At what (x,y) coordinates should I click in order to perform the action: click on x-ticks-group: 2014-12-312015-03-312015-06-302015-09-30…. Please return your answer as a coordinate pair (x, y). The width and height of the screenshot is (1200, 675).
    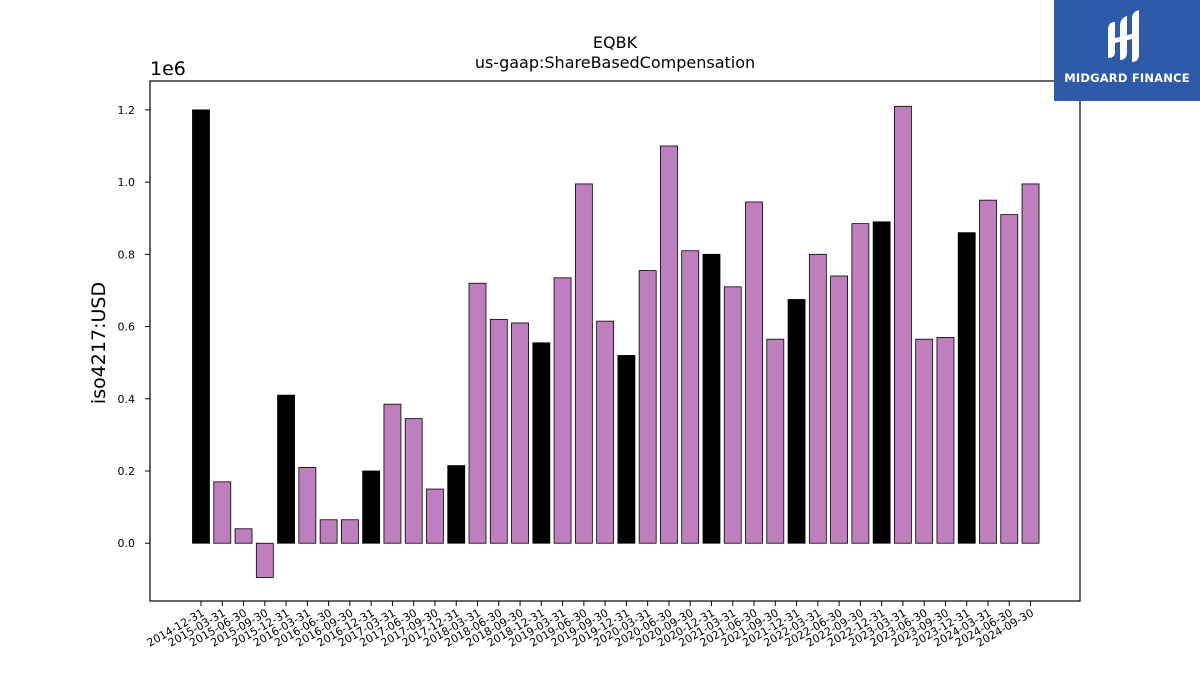
    Looking at the image, I should click on (590, 625).